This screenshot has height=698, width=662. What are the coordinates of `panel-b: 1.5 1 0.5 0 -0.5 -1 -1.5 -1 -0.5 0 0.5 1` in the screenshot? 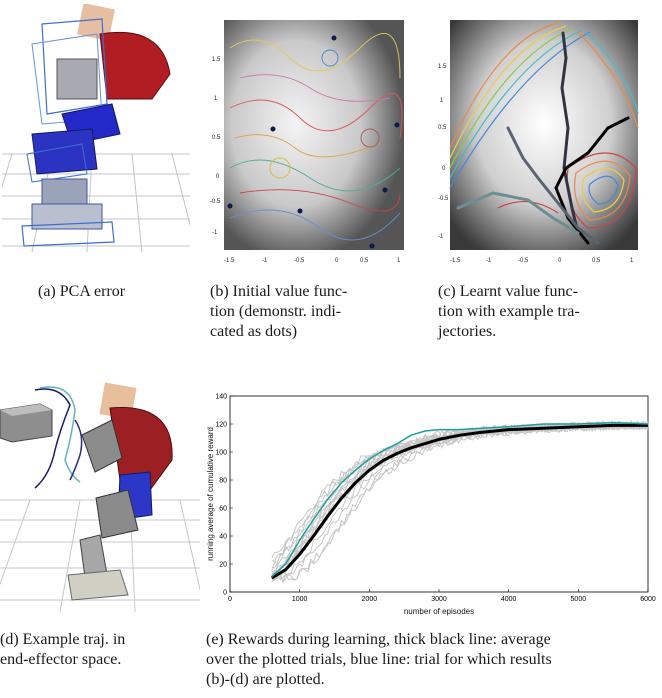 It's located at (310, 143).